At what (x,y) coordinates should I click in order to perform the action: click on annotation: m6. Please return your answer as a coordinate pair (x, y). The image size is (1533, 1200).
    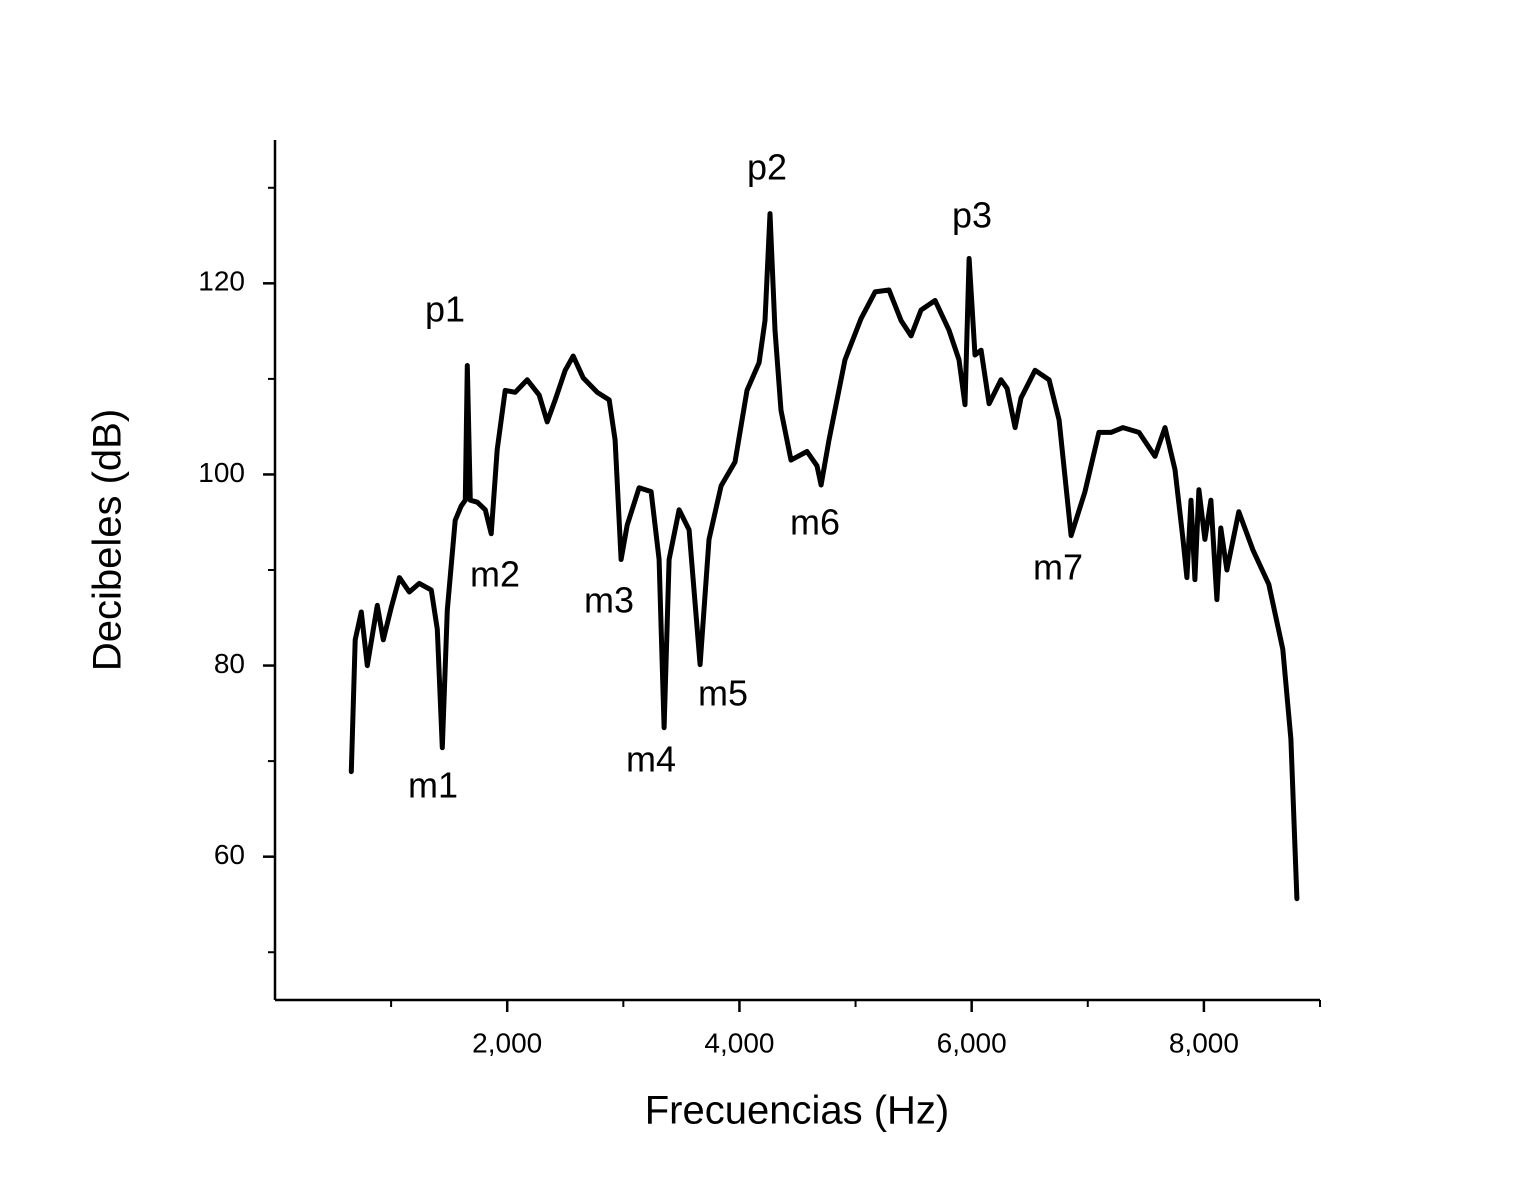
    Looking at the image, I should click on (815, 522).